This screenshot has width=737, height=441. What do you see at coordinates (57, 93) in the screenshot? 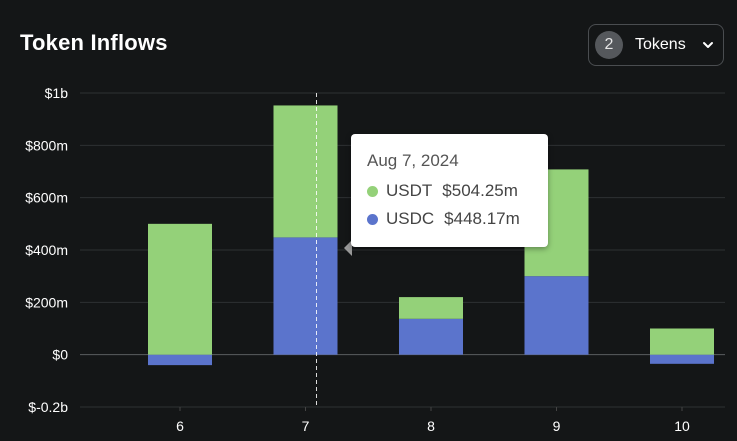
I see `y-tick-label: $1b` at bounding box center [57, 93].